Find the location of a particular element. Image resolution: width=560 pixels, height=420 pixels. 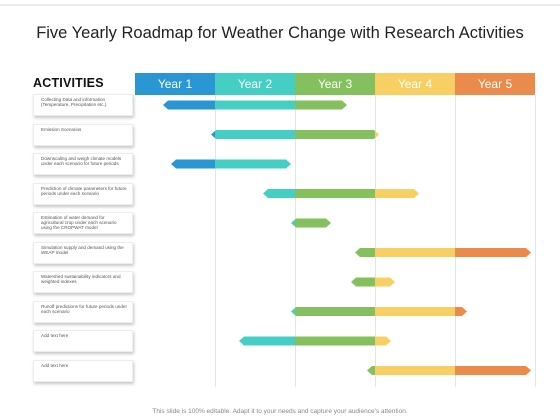

year-header-4: Year 4 is located at coordinates (415, 84).